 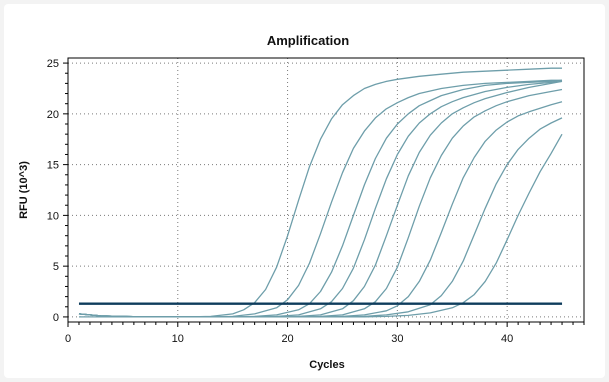 What do you see at coordinates (178, 339) in the screenshot?
I see `x-tick-label: 10` at bounding box center [178, 339].